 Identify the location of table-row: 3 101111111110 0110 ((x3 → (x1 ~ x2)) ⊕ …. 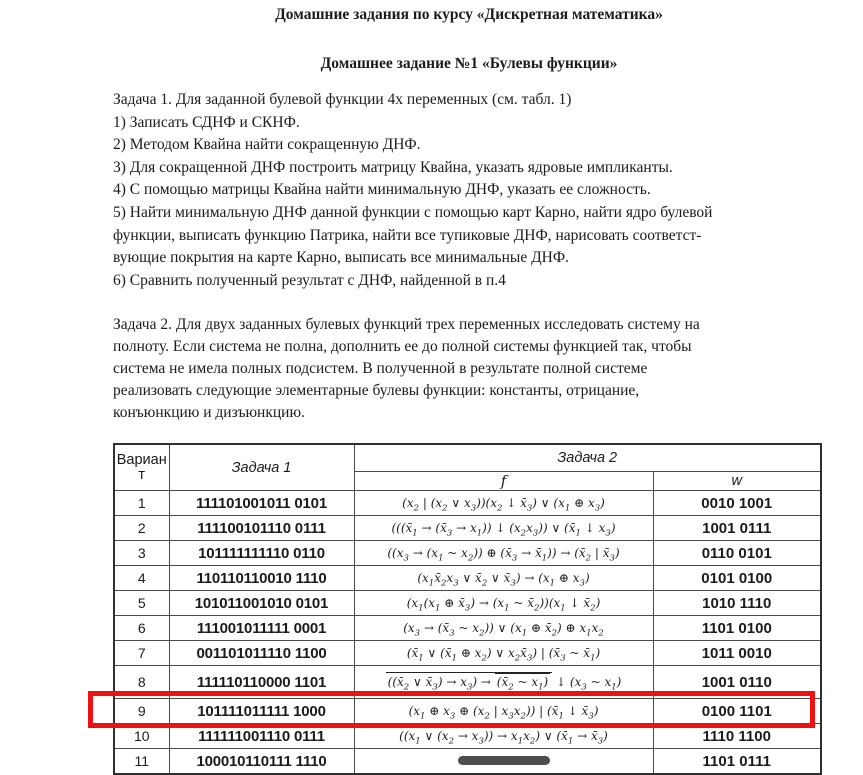
(467, 553).